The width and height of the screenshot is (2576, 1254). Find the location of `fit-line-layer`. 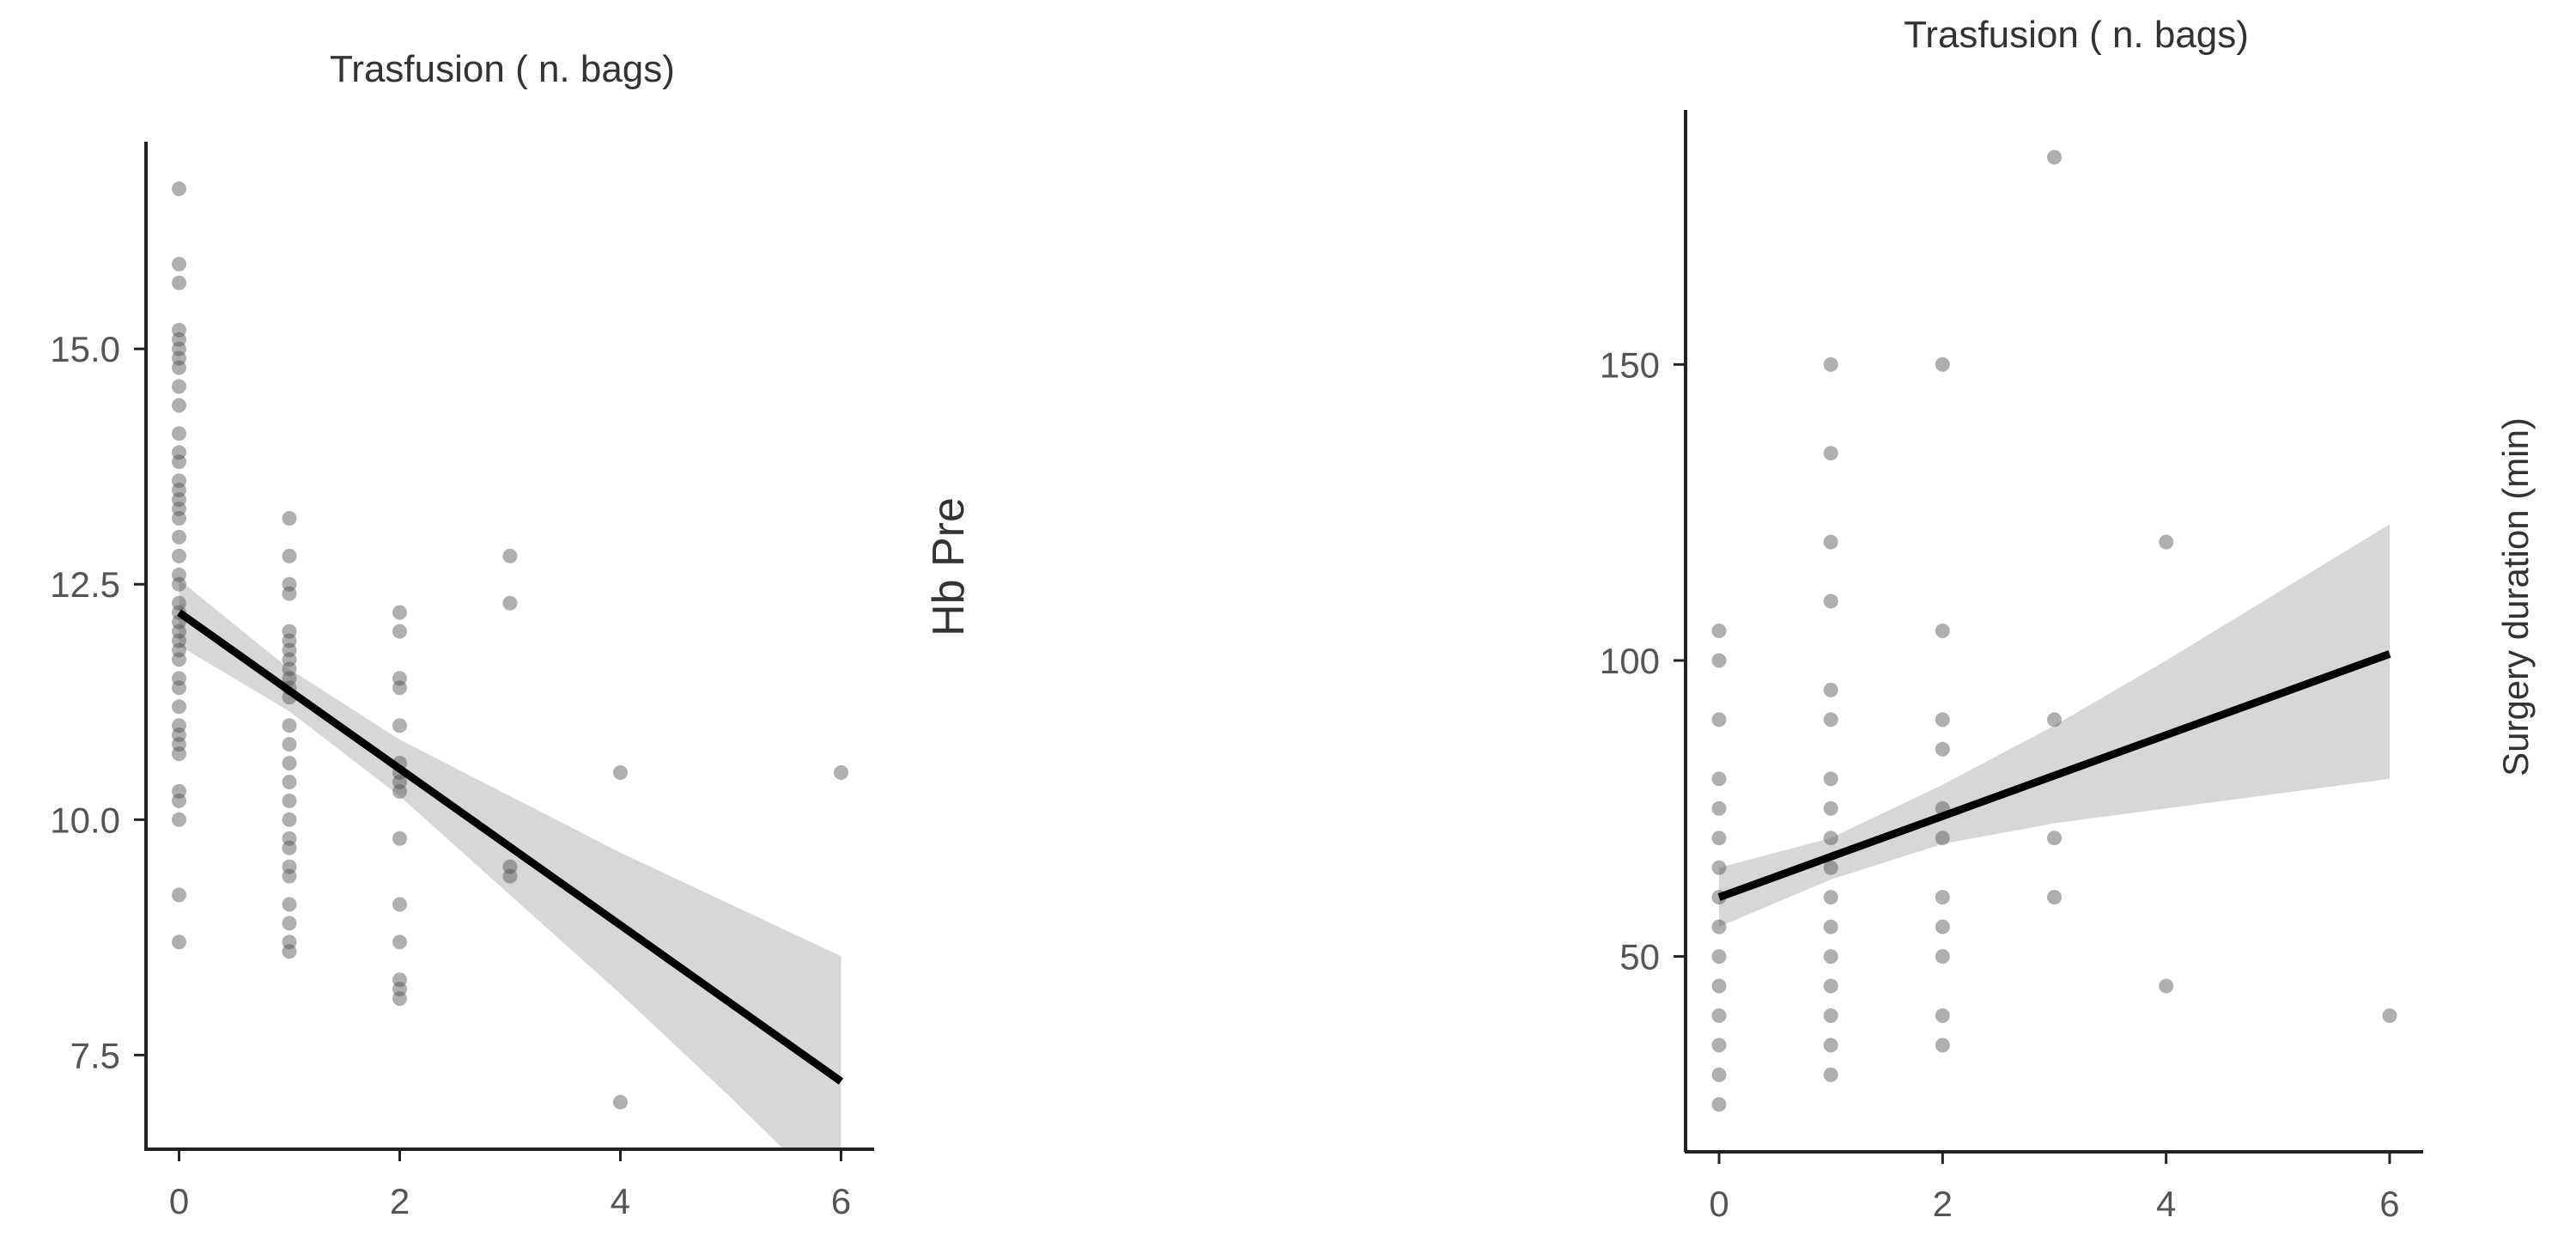

fit-line-layer is located at coordinates (2054, 775).